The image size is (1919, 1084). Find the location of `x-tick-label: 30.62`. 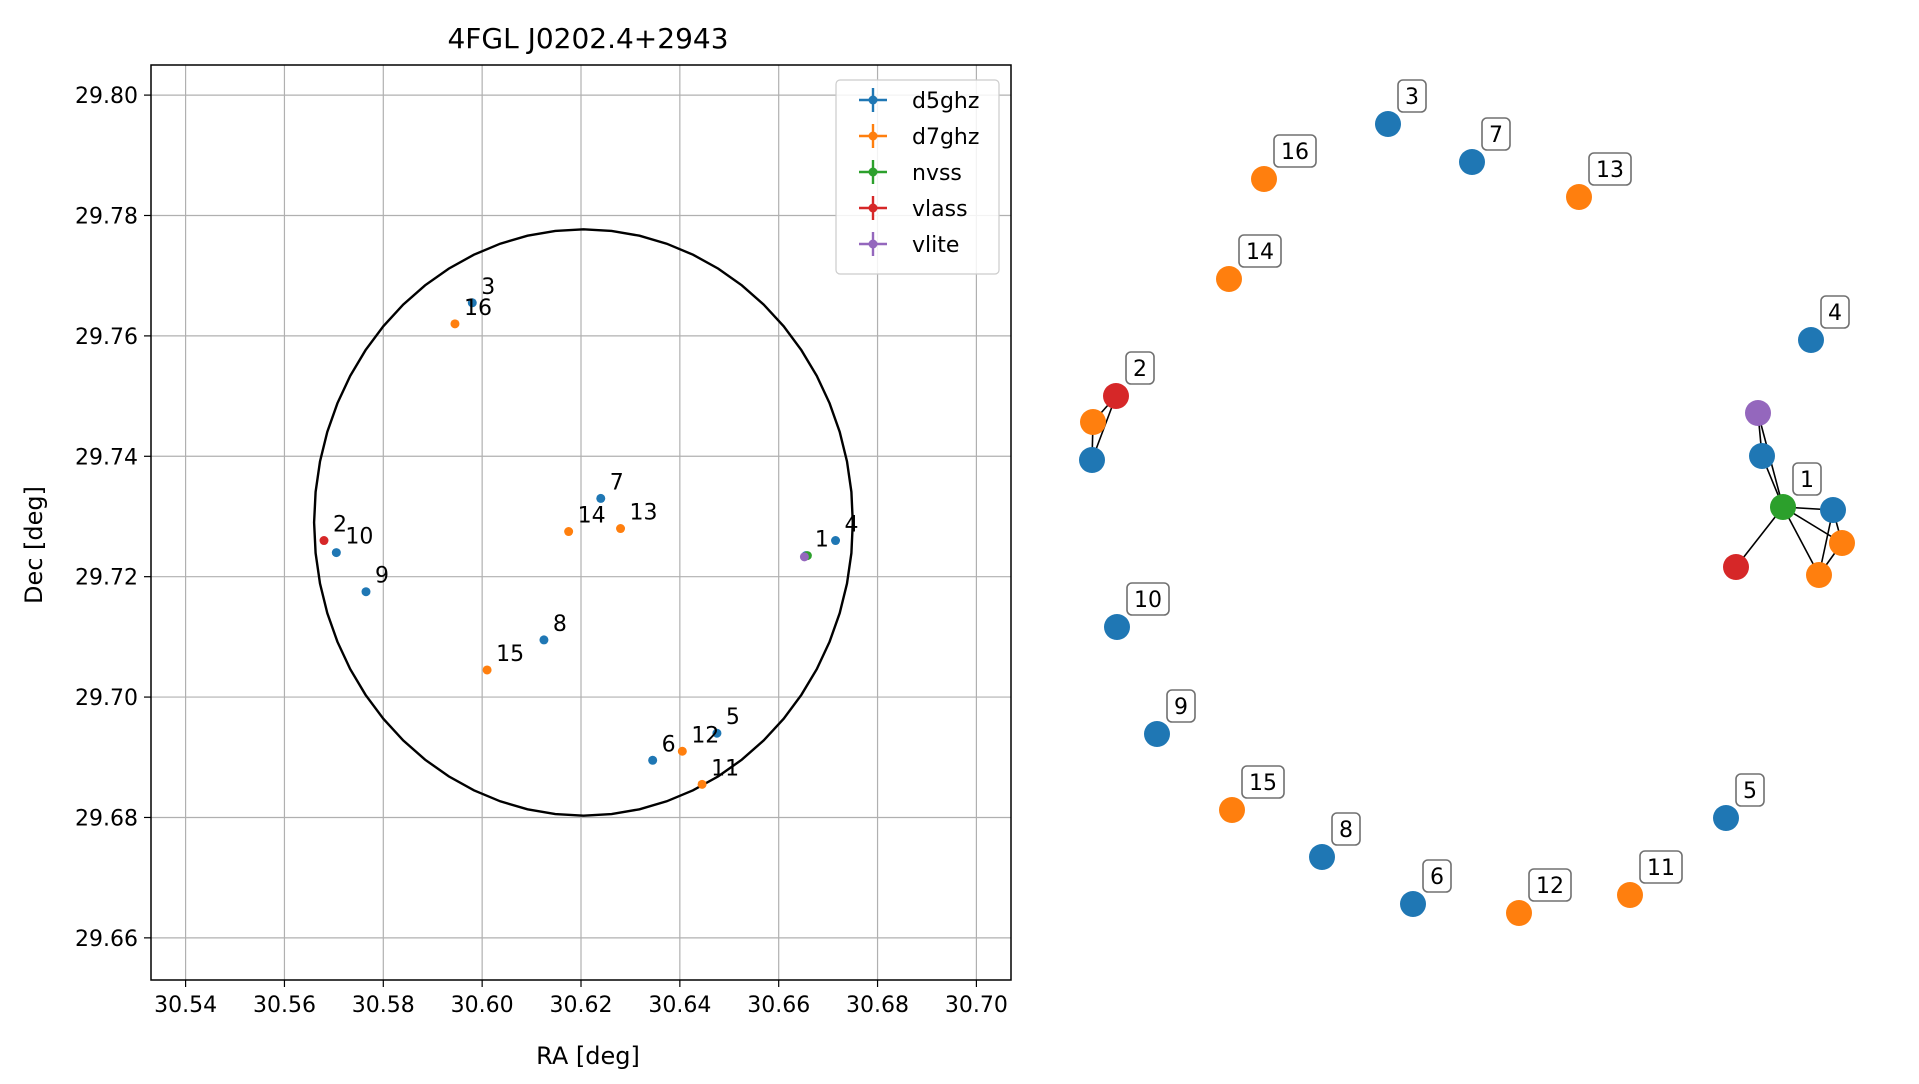

x-tick-label: 30.62 is located at coordinates (581, 1005).